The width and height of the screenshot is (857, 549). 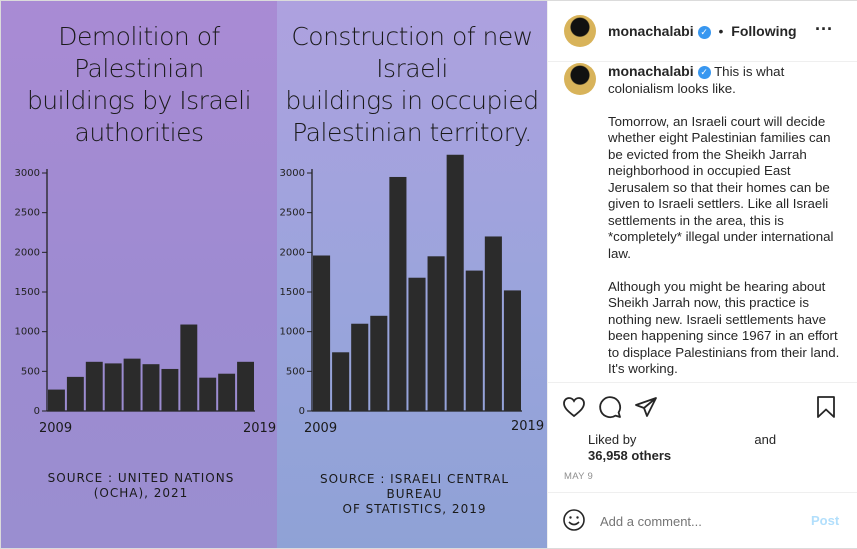 I want to click on likes-count: 36,958 others, so click(x=630, y=455).